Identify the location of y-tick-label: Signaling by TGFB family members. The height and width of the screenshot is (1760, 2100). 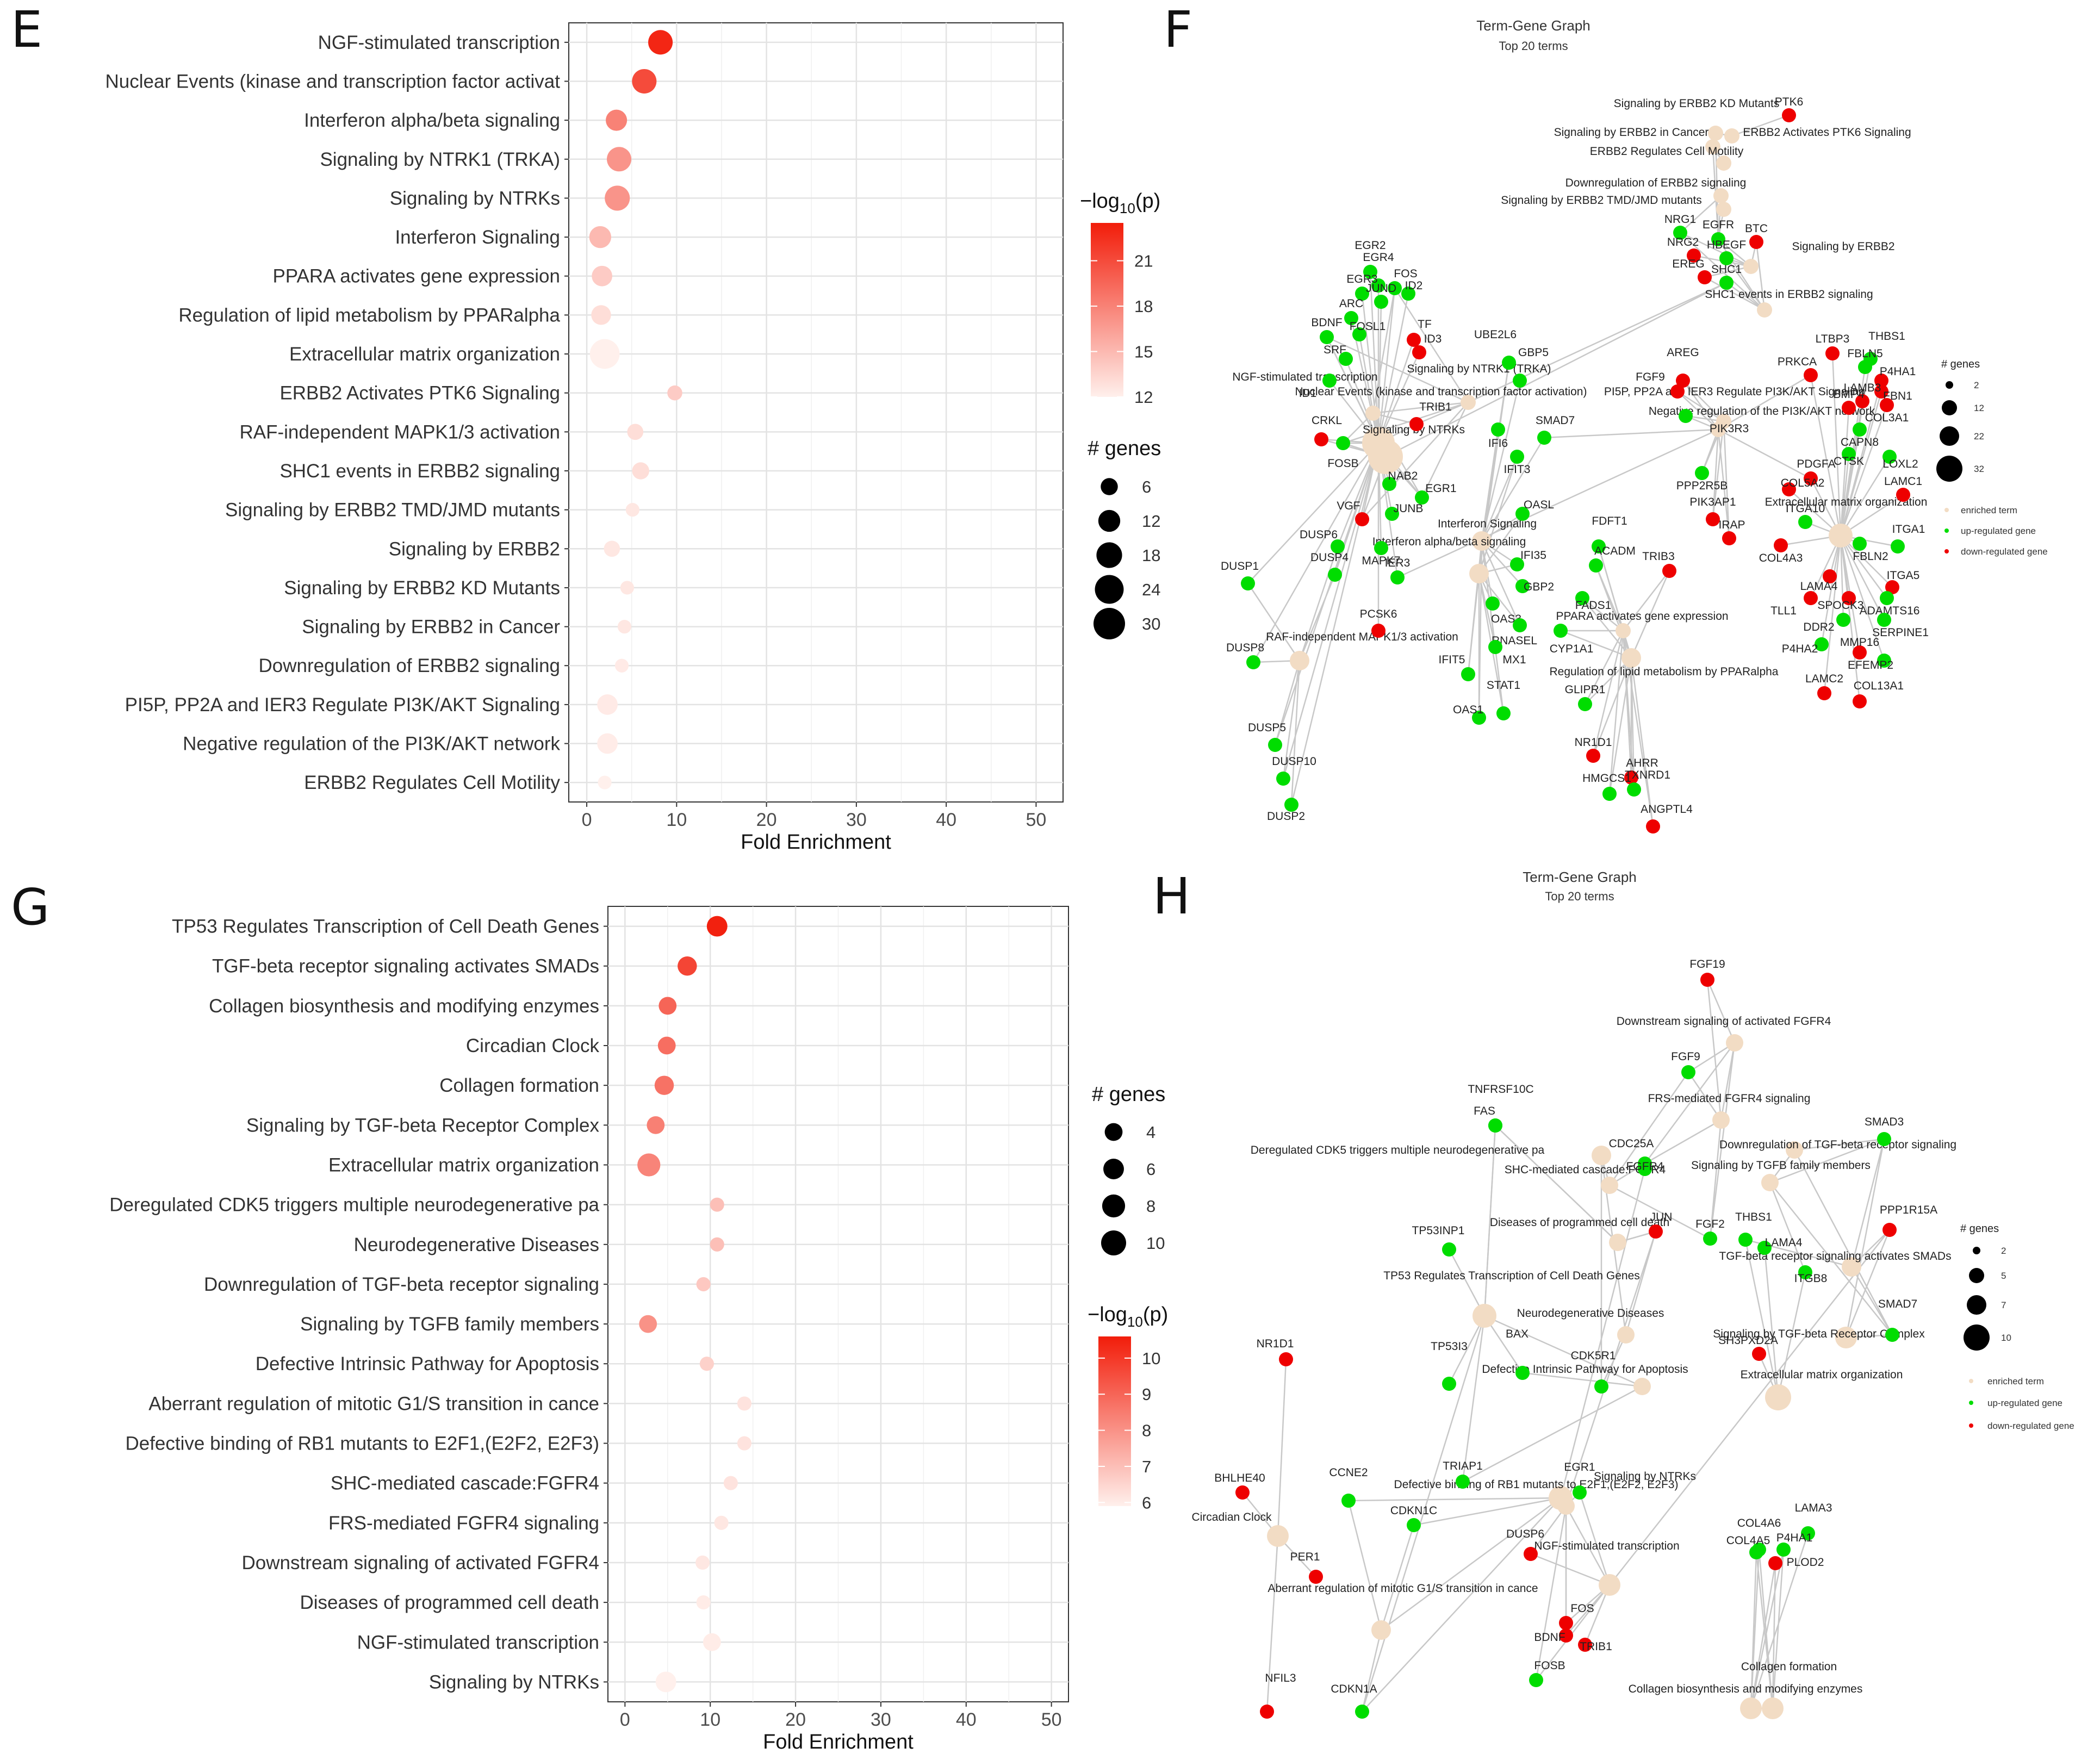
(450, 1324).